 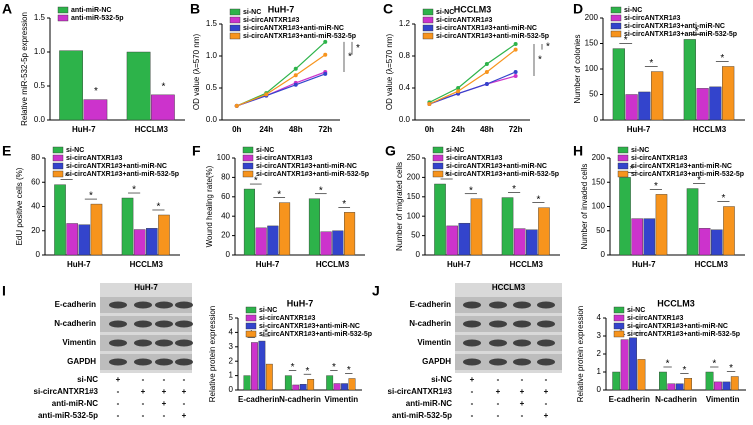 I want to click on x-tick-label: HuH-7, so click(x=84, y=129).